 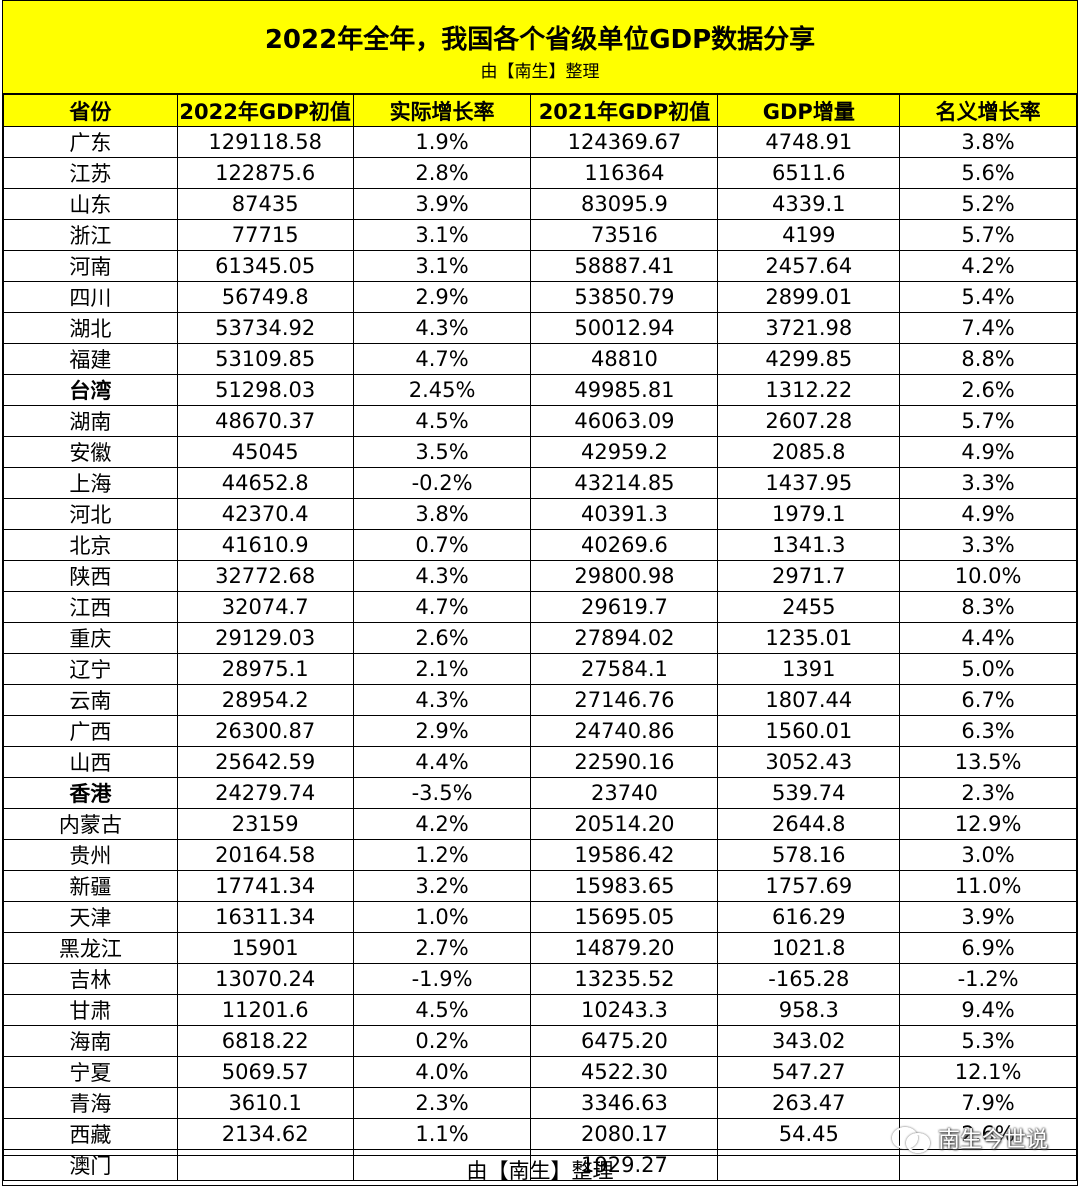 I want to click on gdp-2021-cell: 6475.20, so click(x=624, y=1041).